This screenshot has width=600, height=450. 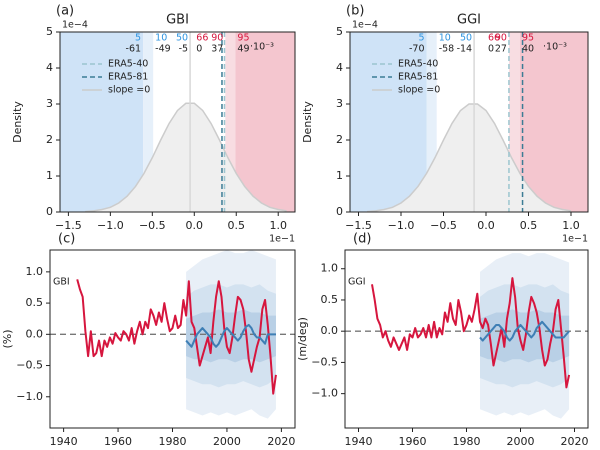 I want to click on percentile-label: 90, so click(x=501, y=38).